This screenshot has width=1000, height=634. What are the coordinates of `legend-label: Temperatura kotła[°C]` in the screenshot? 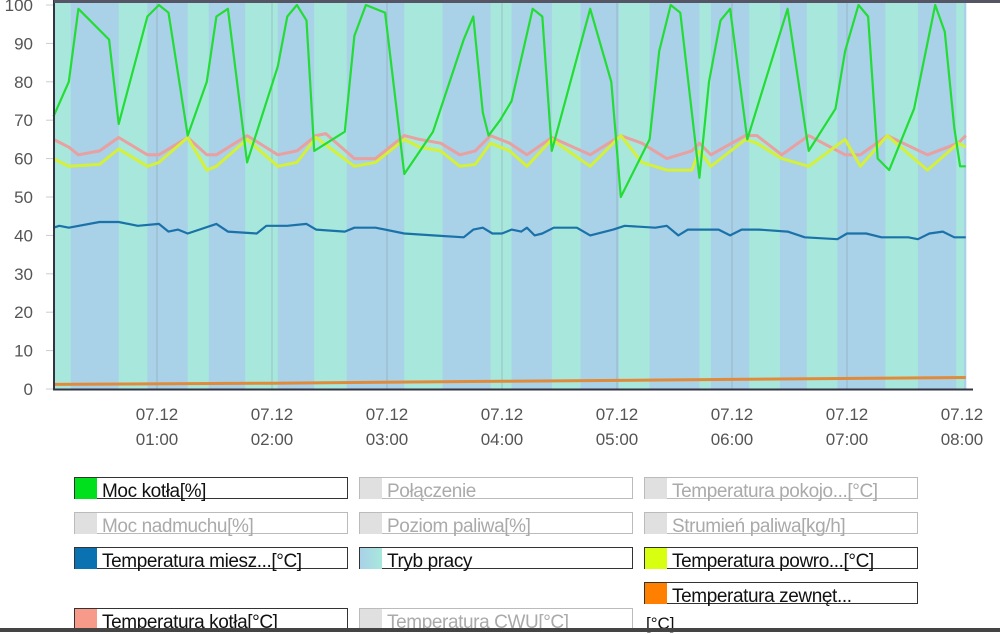 It's located at (190, 622).